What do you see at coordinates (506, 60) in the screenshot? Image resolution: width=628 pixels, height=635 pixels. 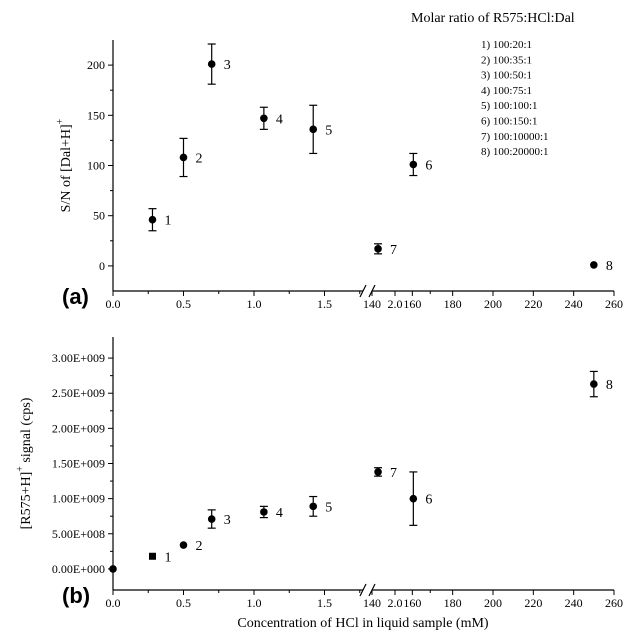 I see `legend-item: 2) 100:35:1` at bounding box center [506, 60].